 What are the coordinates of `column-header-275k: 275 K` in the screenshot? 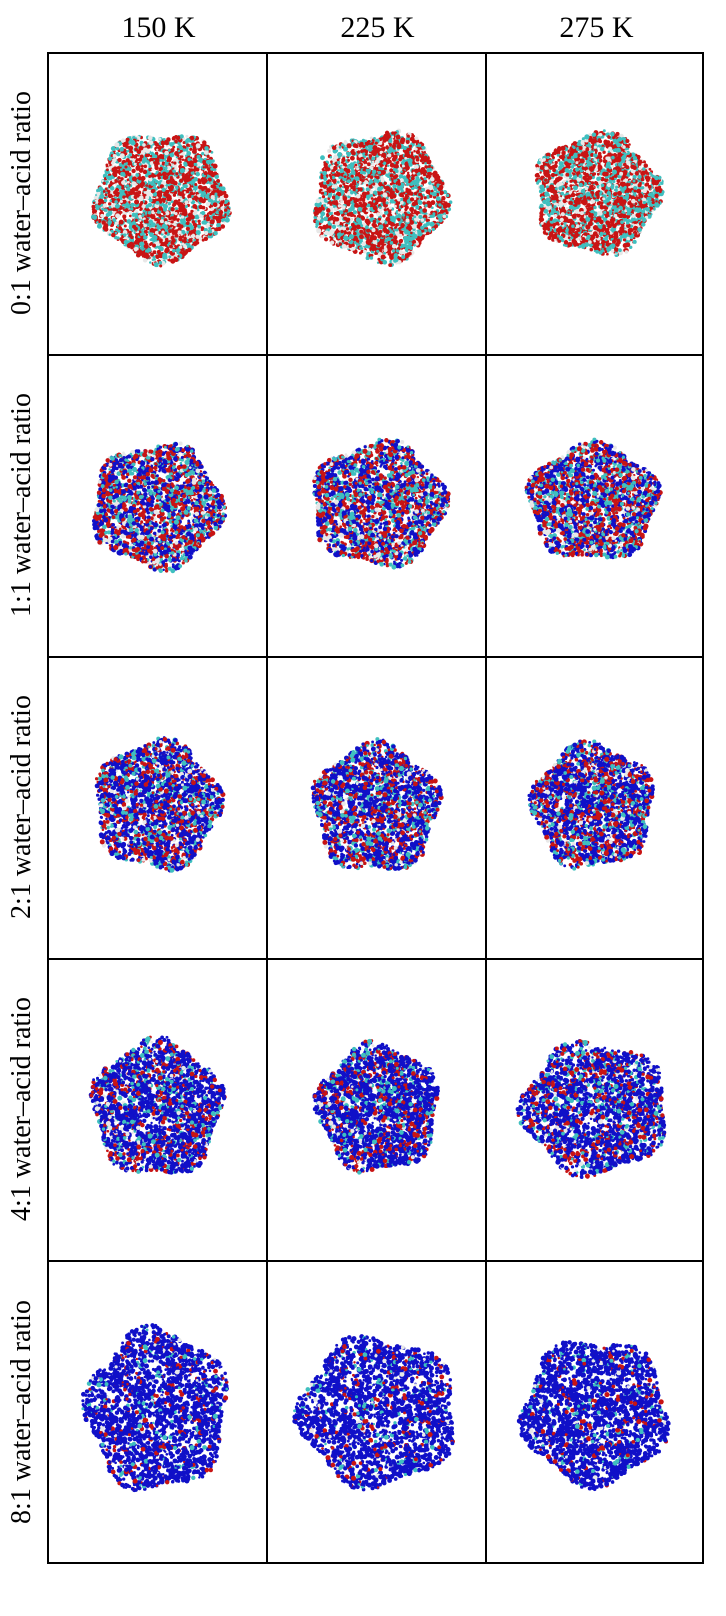 It's located at (596, 28).